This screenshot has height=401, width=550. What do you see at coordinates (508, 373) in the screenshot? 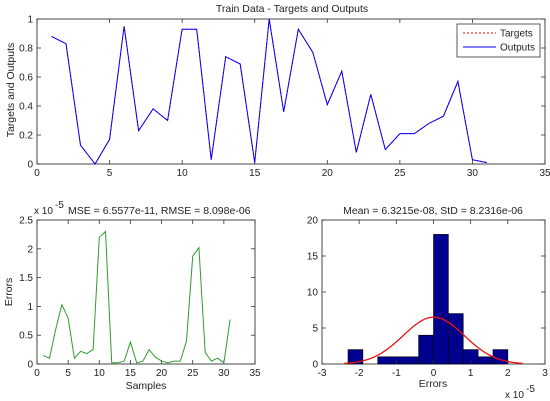
I see `histogram-chart-x-tick-label: 2` at bounding box center [508, 373].